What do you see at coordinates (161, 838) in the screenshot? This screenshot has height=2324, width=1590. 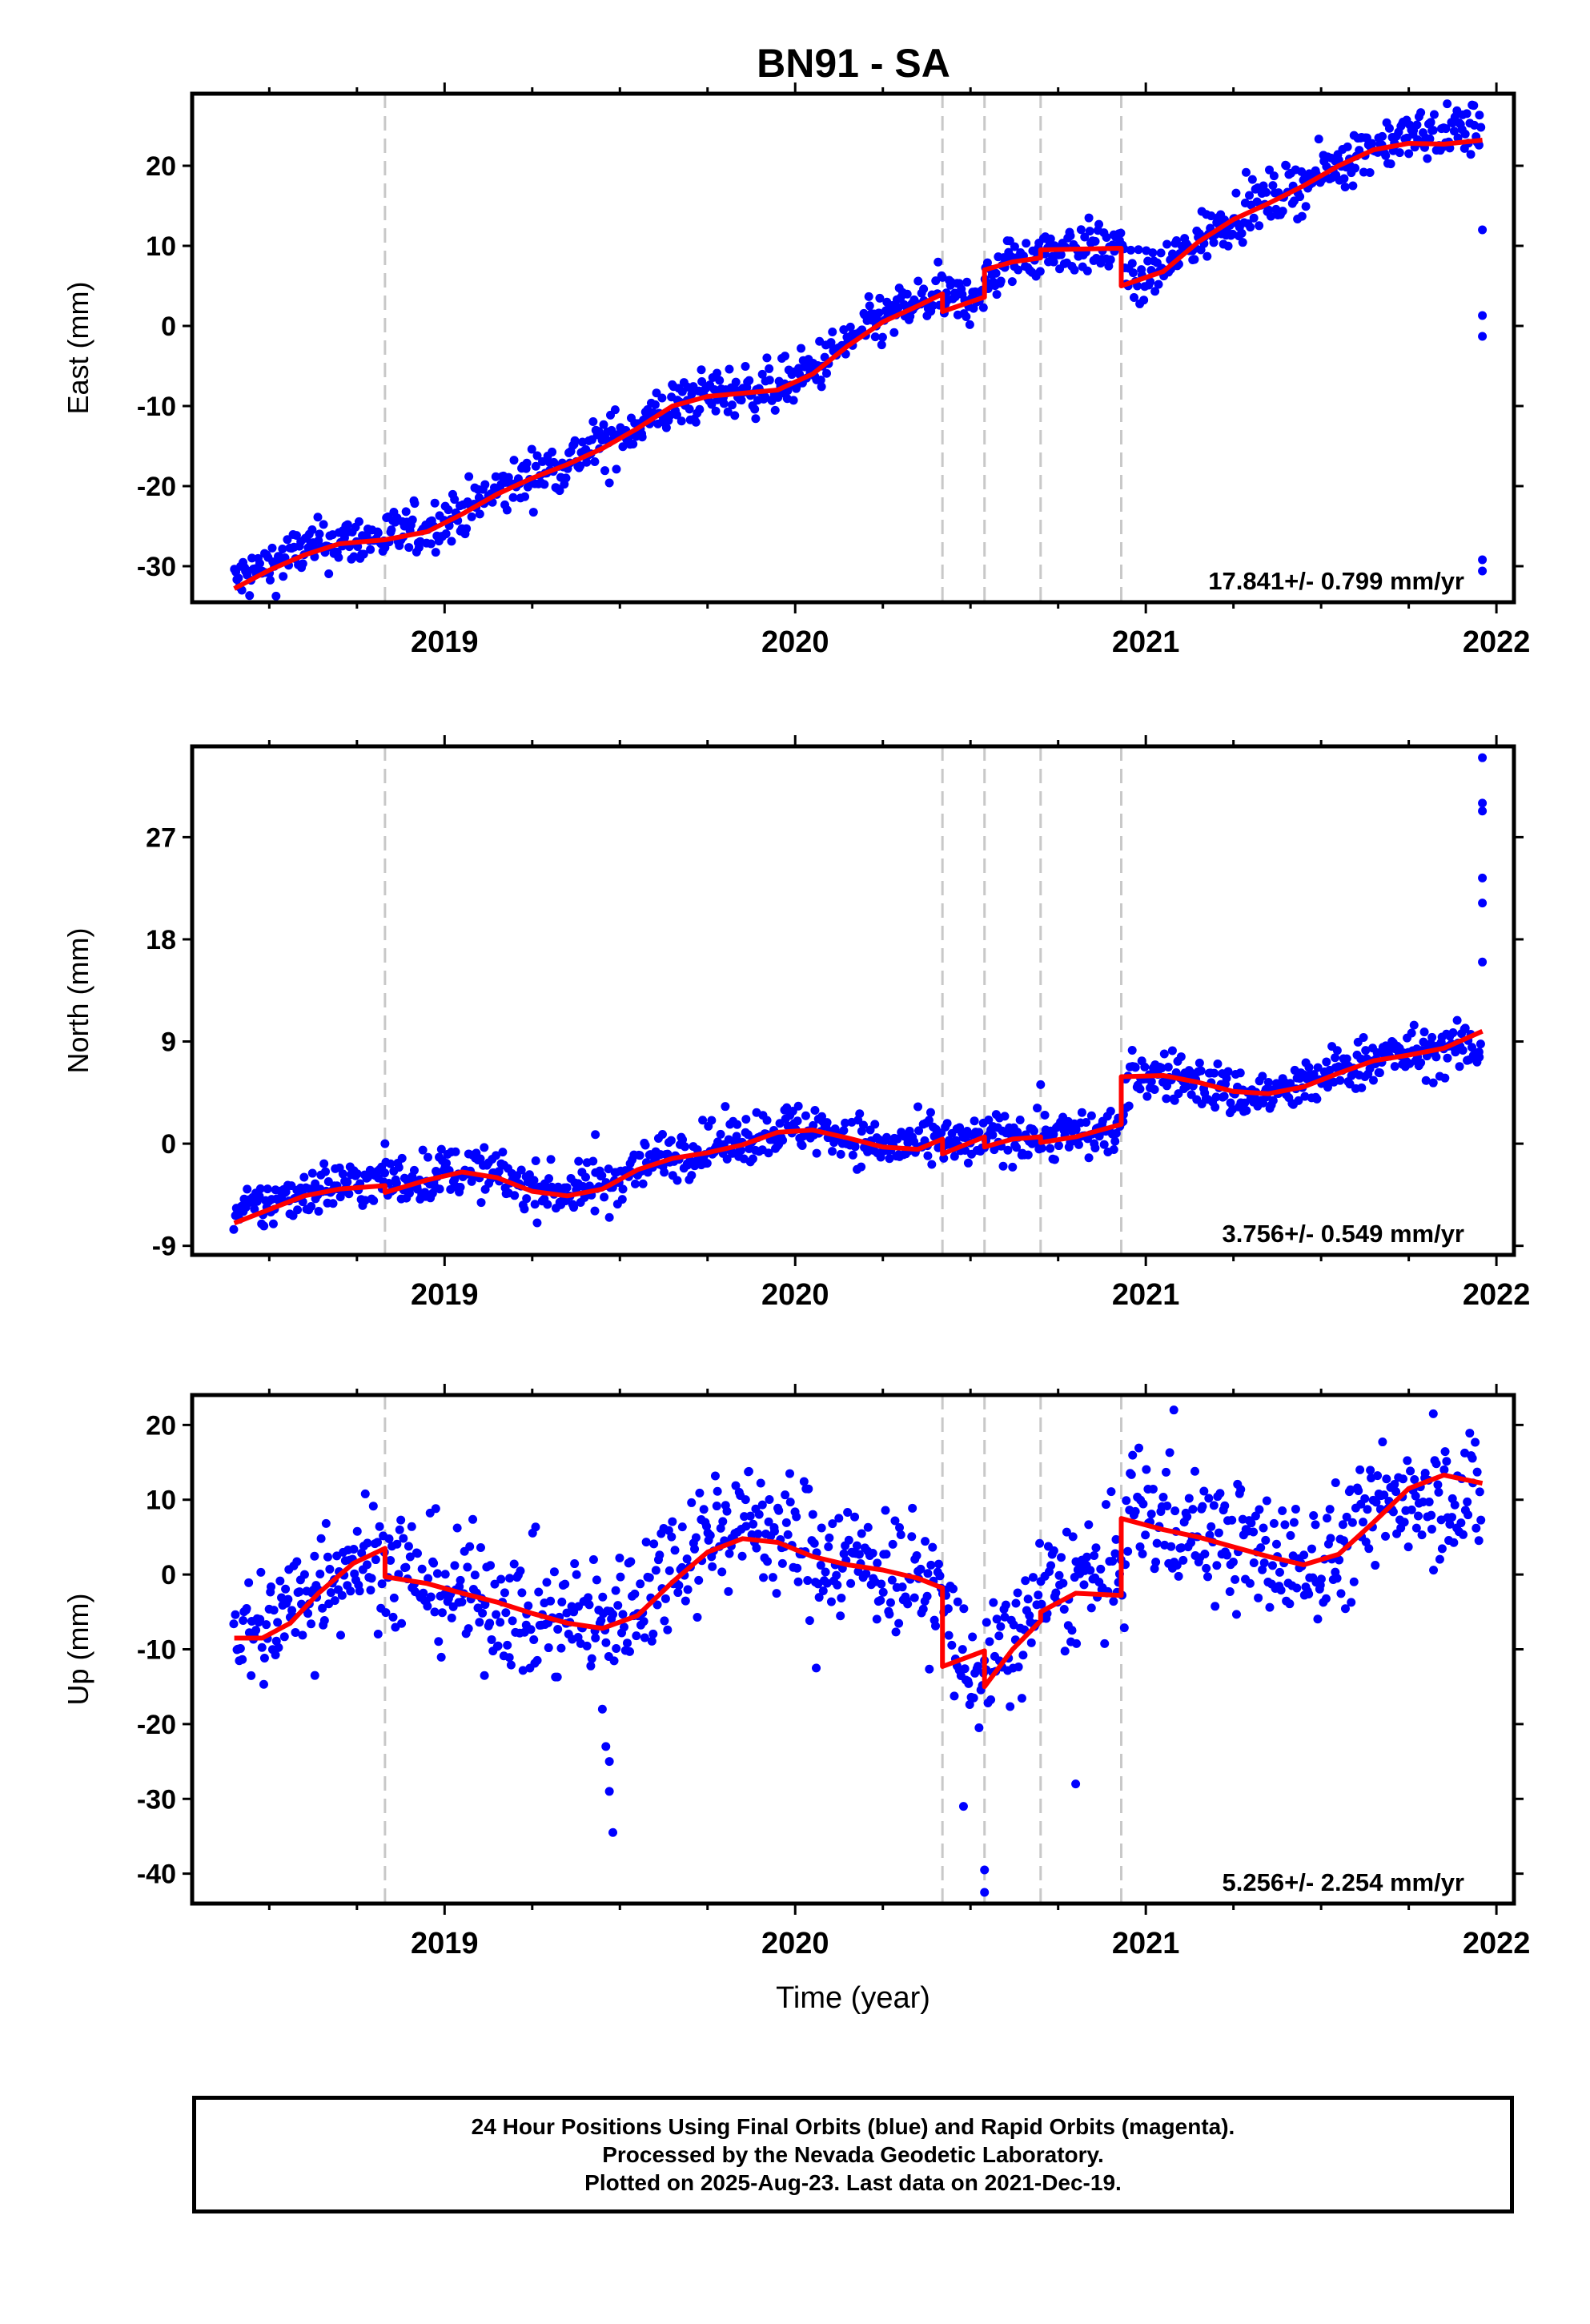 I see `y-tick-label: 27` at bounding box center [161, 838].